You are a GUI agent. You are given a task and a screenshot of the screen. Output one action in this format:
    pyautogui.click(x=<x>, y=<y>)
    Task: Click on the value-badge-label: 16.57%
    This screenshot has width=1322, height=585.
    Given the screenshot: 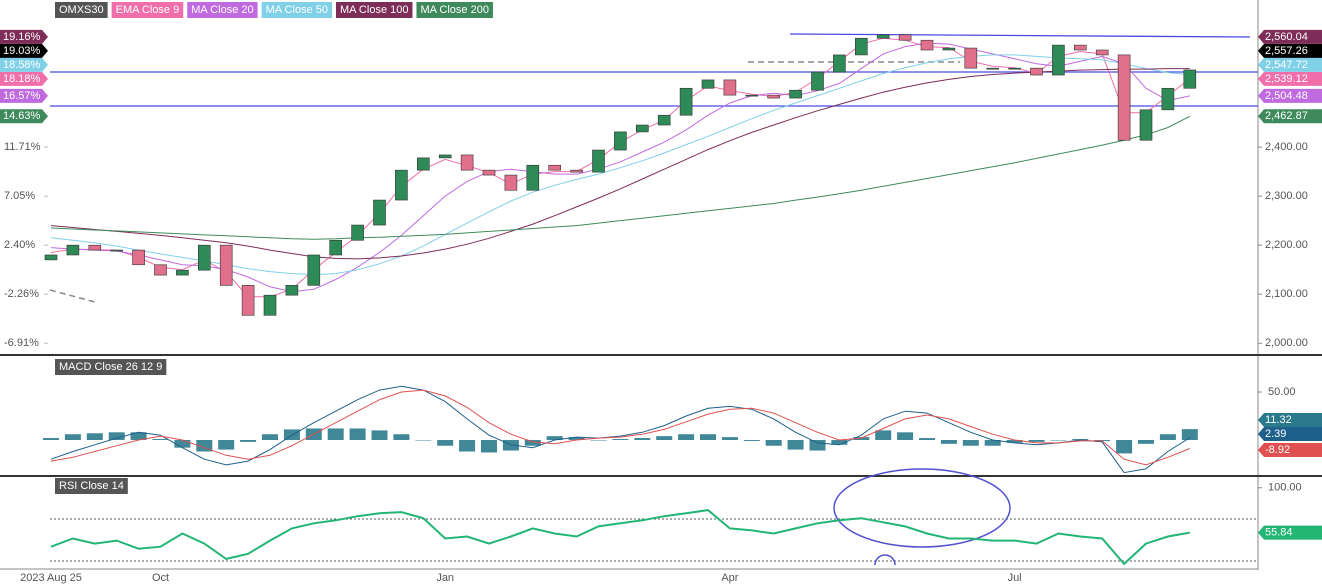 What is the action you would take?
    pyautogui.click(x=22, y=96)
    